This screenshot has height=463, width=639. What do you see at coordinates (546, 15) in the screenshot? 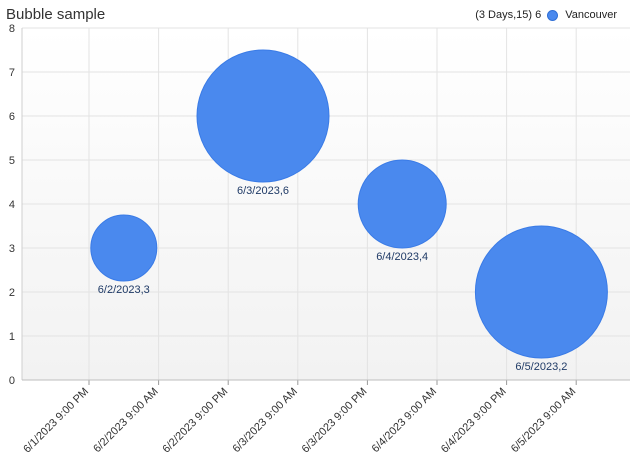
I see `legend: (3 Days,15) 6 Vancouver` at bounding box center [546, 15].